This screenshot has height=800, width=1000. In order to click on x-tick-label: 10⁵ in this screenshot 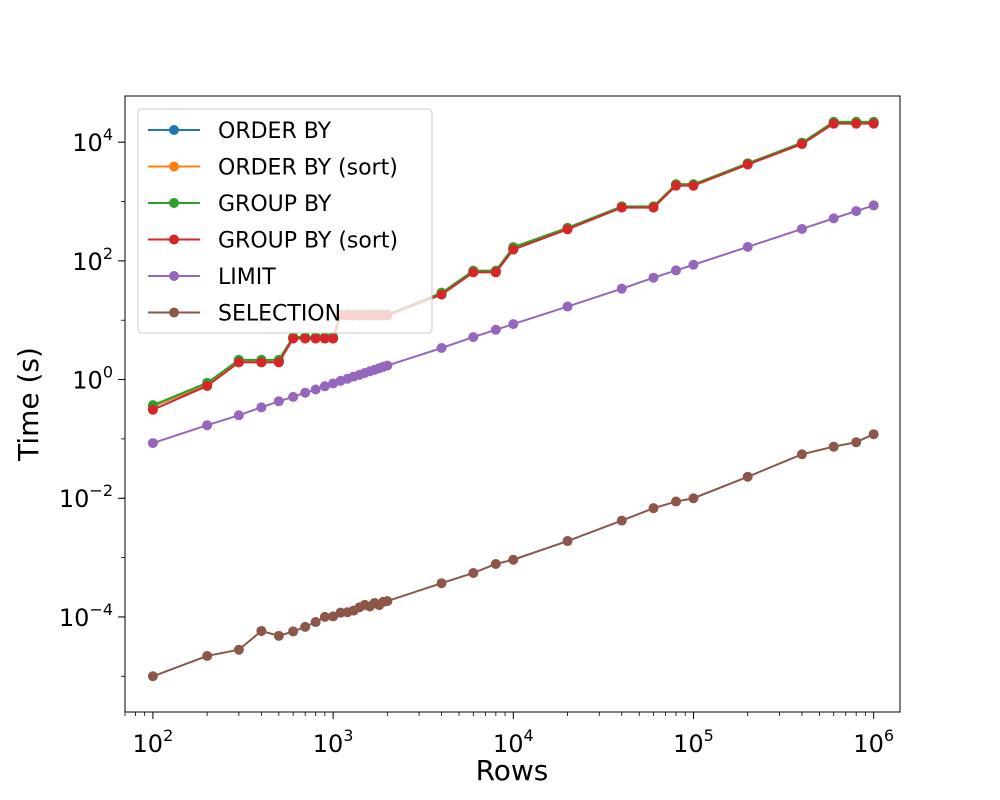, I will do `click(693, 742)`.